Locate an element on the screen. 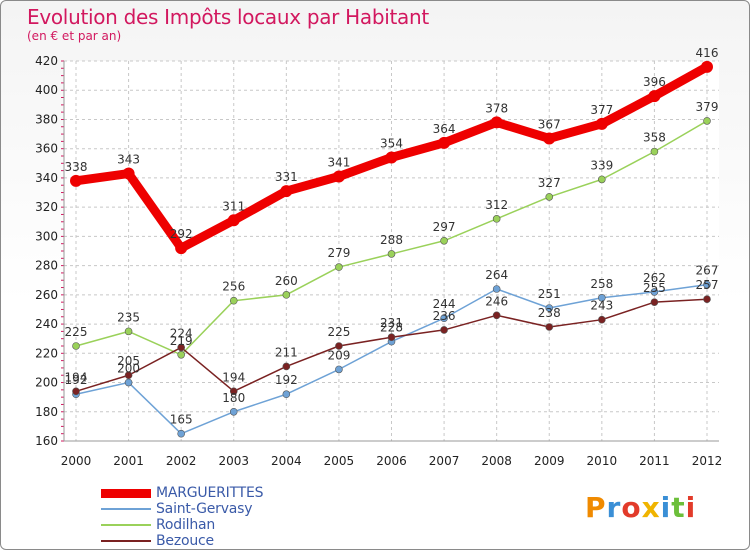 The height and width of the screenshot is (550, 750). data-label: 341 is located at coordinates (338, 162).